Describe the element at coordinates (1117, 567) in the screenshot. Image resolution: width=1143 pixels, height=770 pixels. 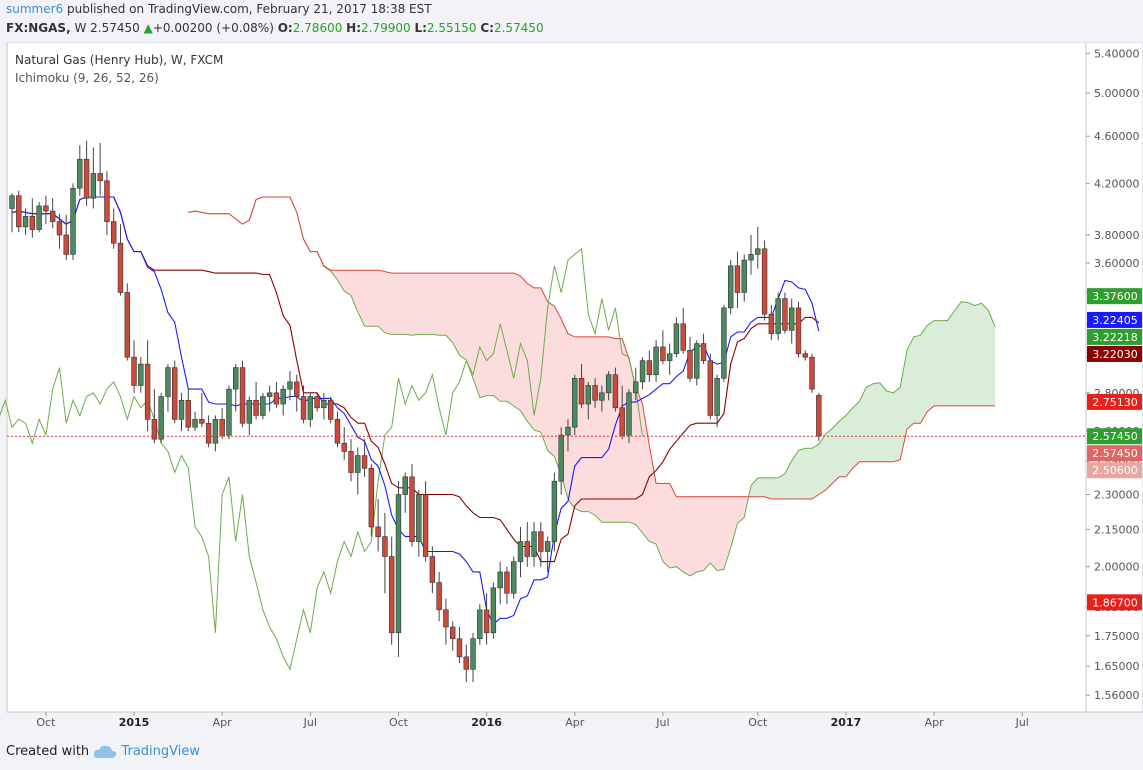
I see `y-tick-label: 2.00000` at that location.